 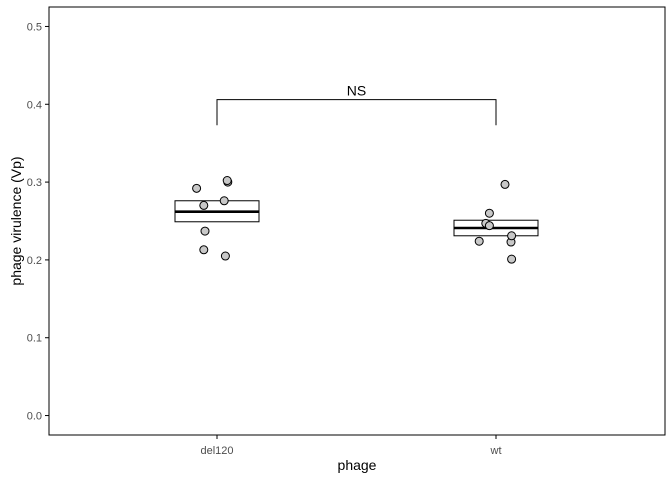 I want to click on y-tick-label: 0.5, so click(x=34, y=27).